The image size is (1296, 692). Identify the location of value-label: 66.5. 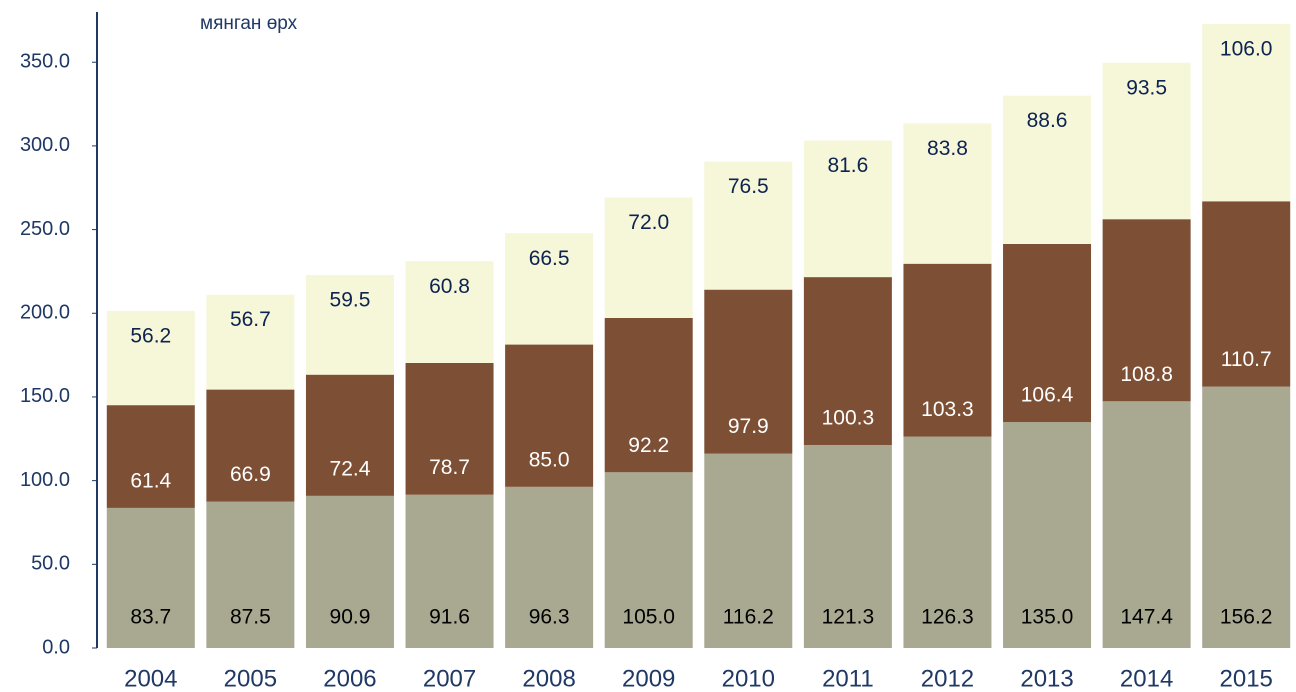
(549, 258).